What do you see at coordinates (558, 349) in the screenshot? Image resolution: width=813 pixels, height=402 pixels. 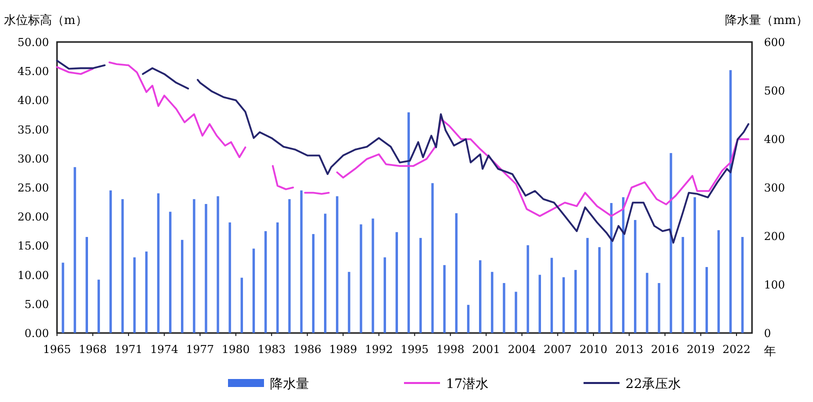 I see `x-tick-label: 2007` at bounding box center [558, 349].